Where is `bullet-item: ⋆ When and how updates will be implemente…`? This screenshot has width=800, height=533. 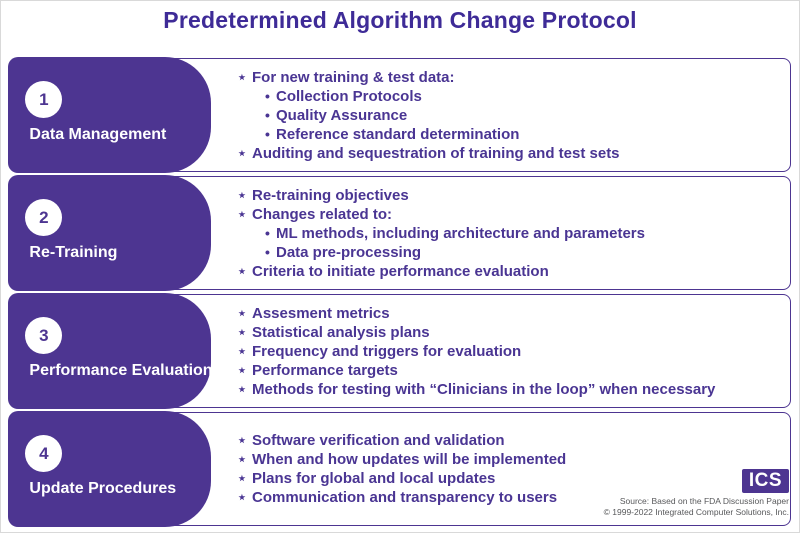
bullet-item: ⋆ When and how updates will be implemente… is located at coordinates (507, 459).